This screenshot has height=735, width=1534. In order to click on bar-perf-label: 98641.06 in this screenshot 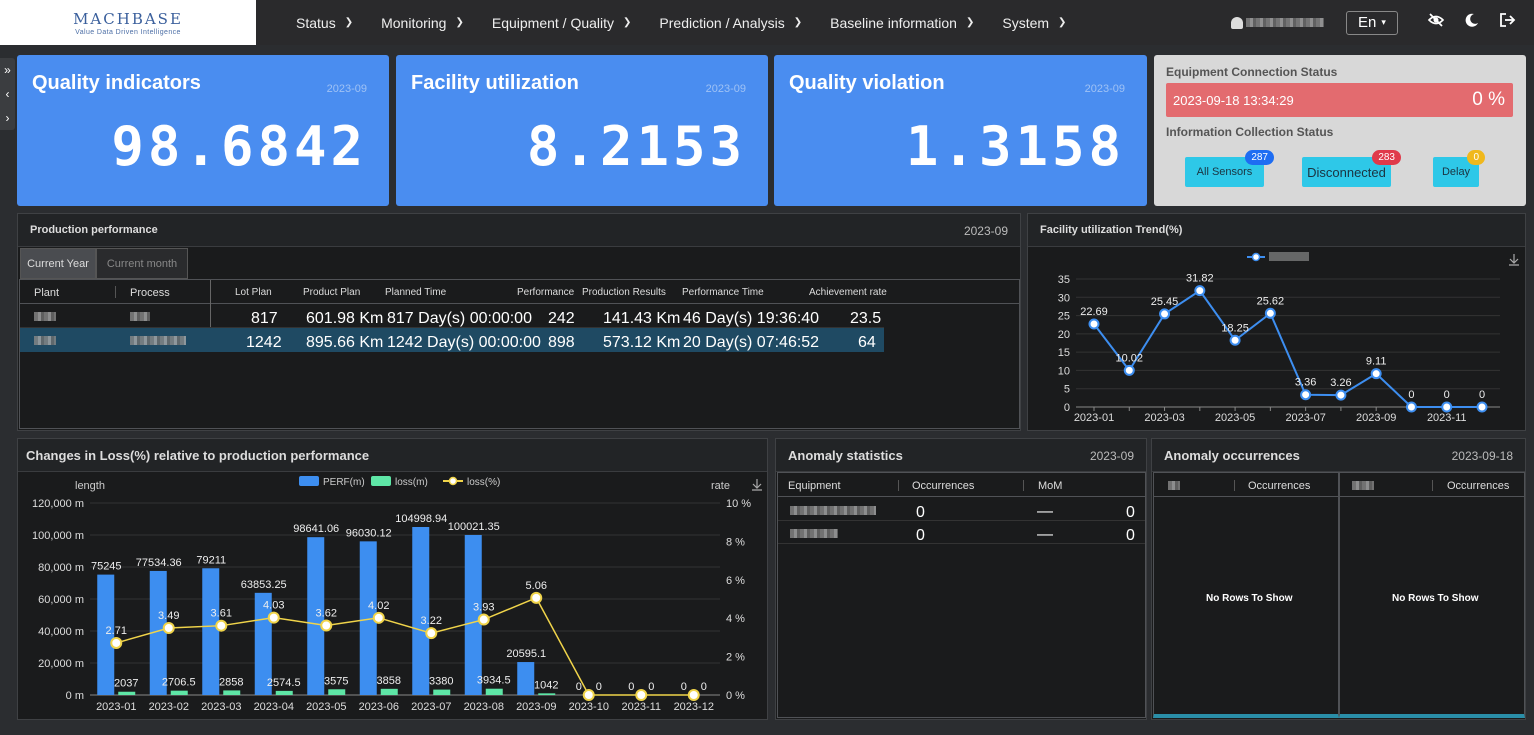, I will do `click(316, 529)`.